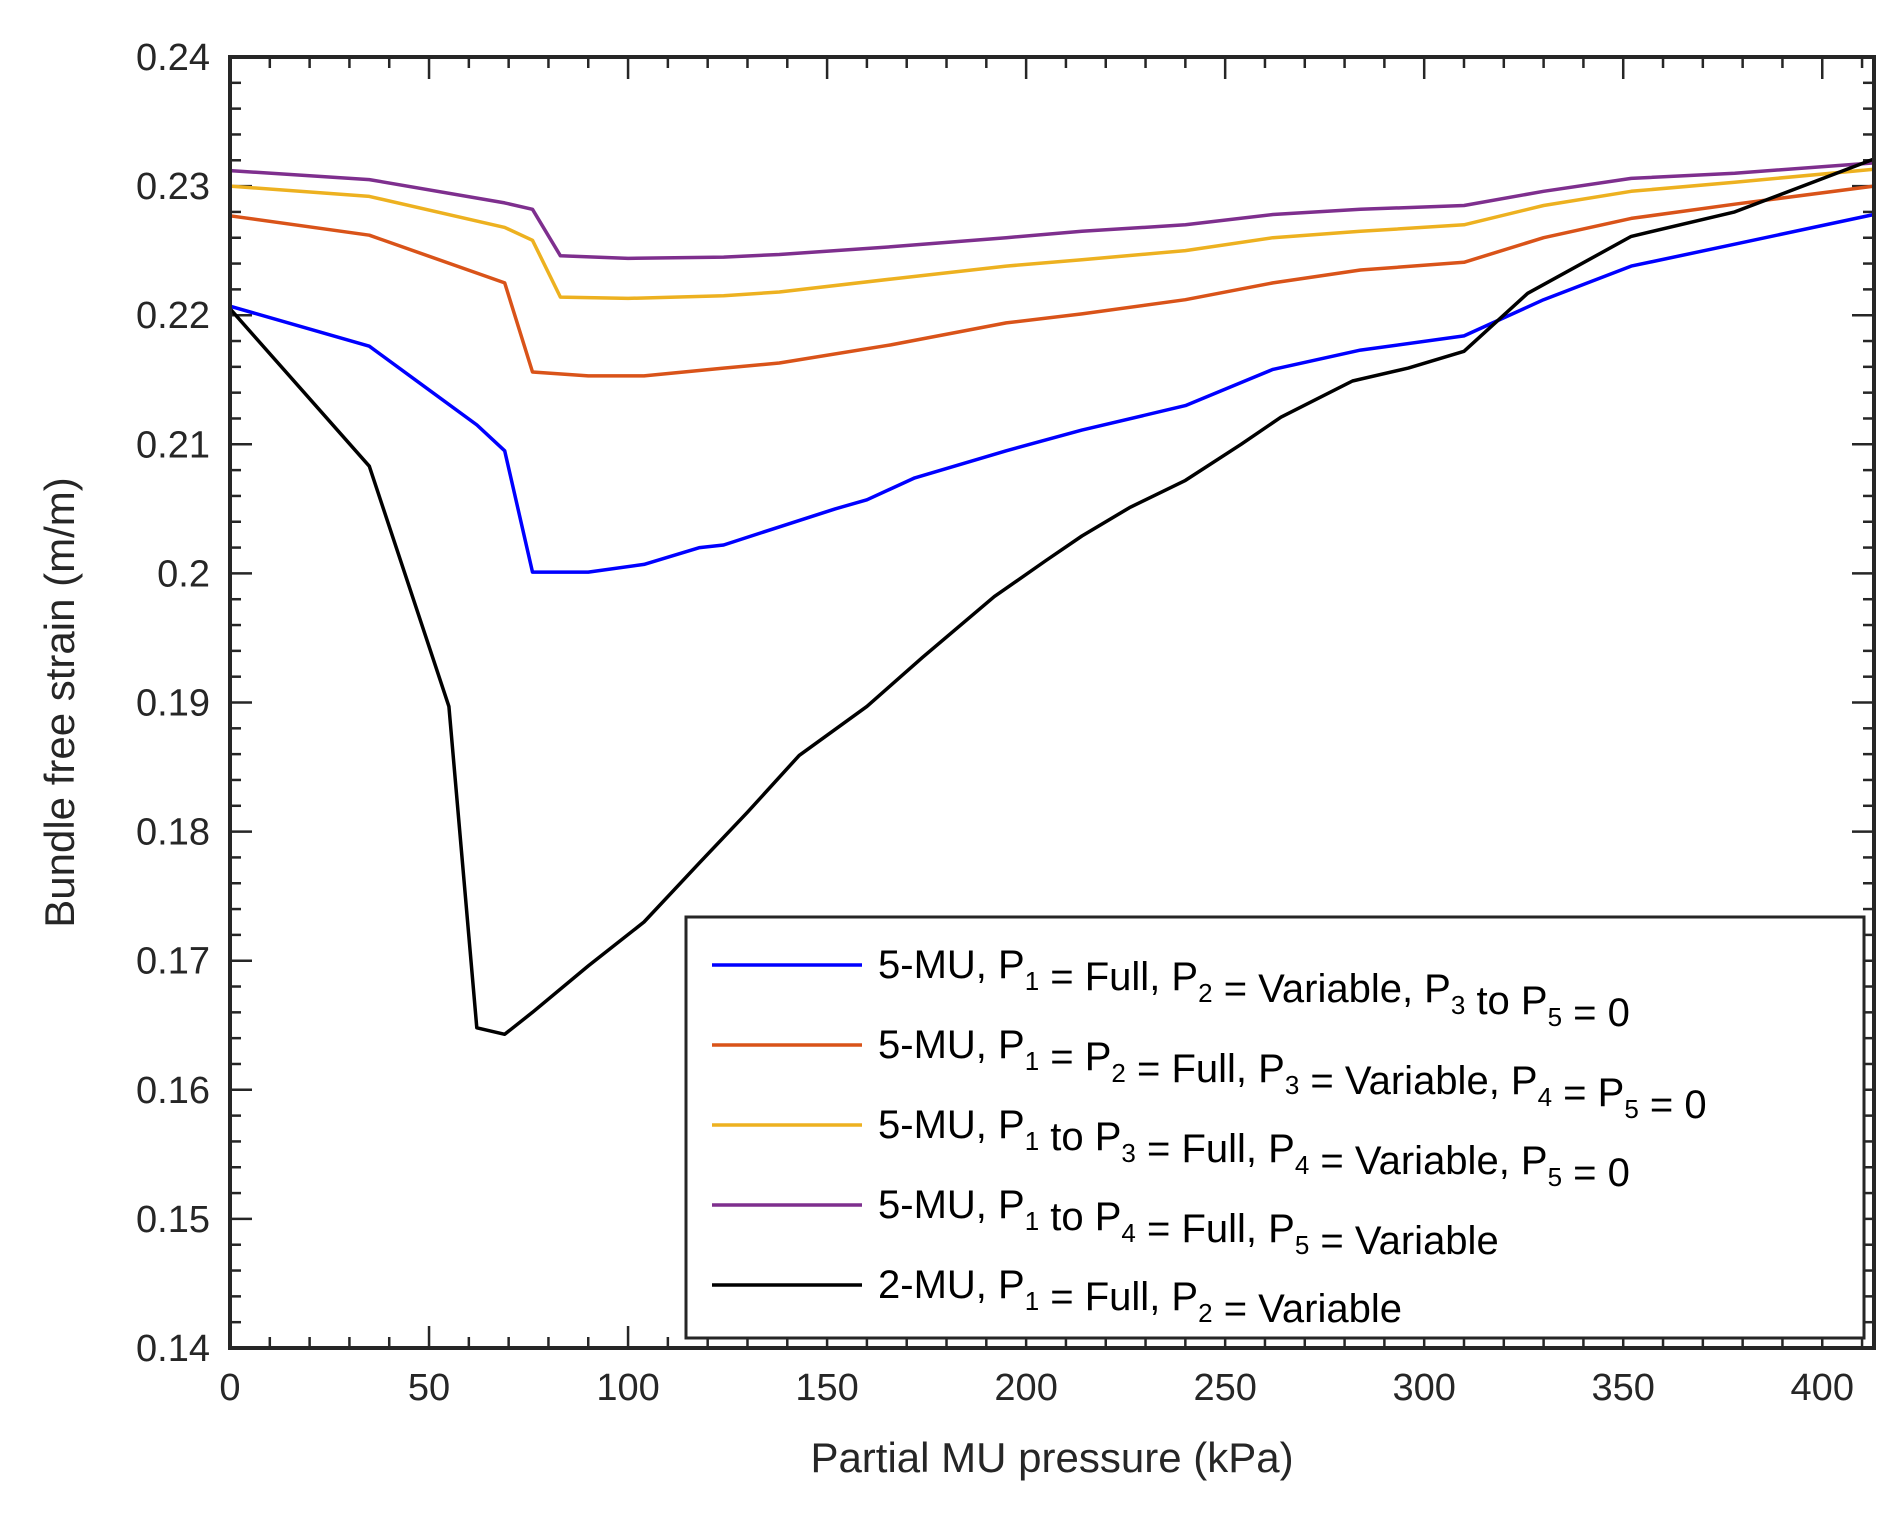  I want to click on x-tick-label: 350, so click(1623, 1388).